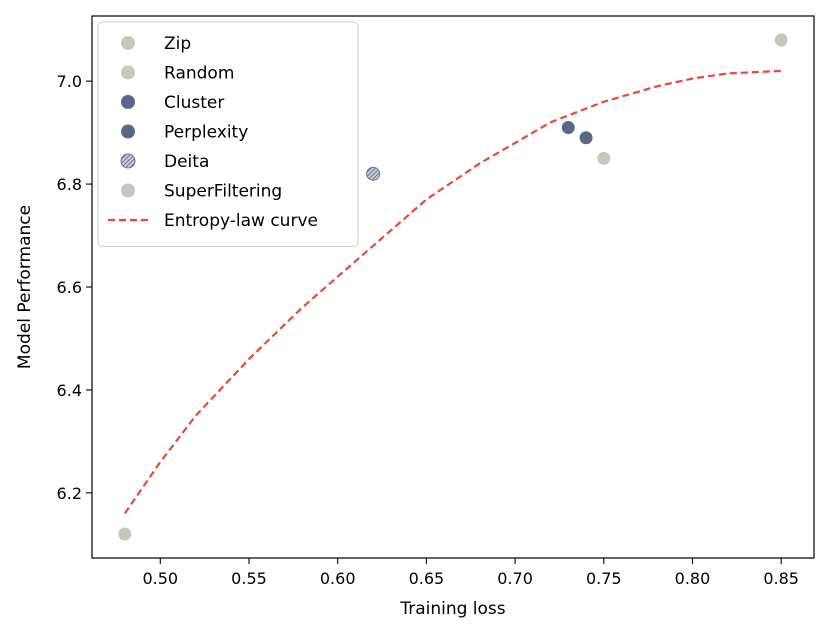  Describe the element at coordinates (241, 221) in the screenshot. I see `legend-label: Entropy-law curve` at that location.